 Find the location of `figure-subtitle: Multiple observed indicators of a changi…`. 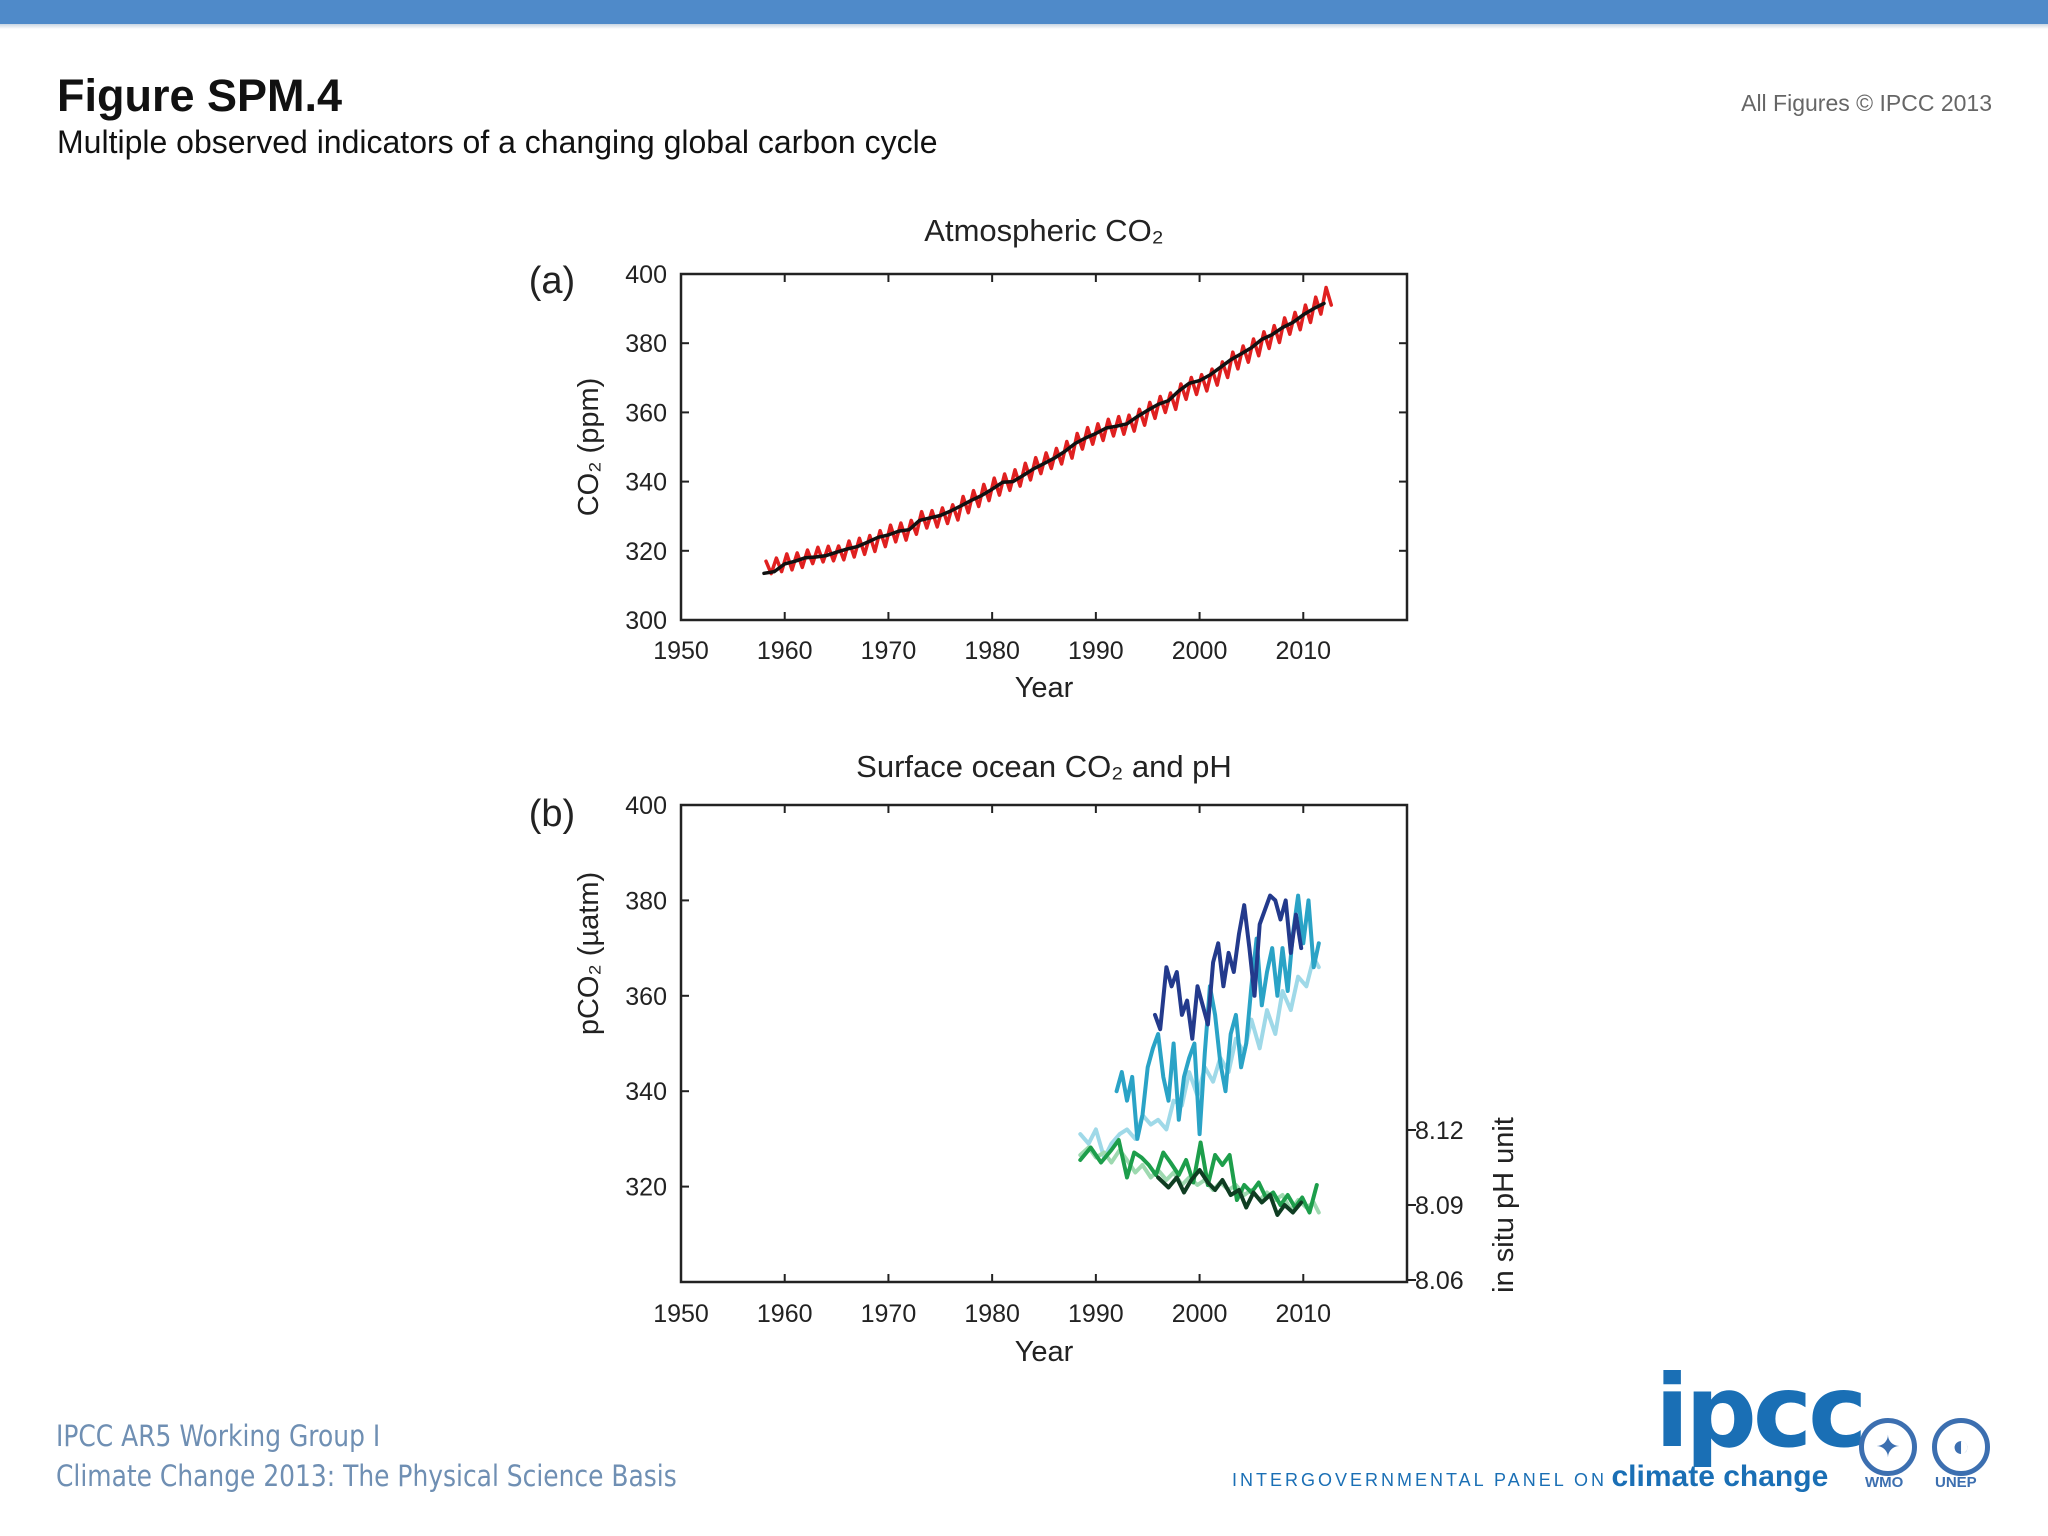

figure-subtitle: Multiple observed indicators of a changi… is located at coordinates (497, 142).